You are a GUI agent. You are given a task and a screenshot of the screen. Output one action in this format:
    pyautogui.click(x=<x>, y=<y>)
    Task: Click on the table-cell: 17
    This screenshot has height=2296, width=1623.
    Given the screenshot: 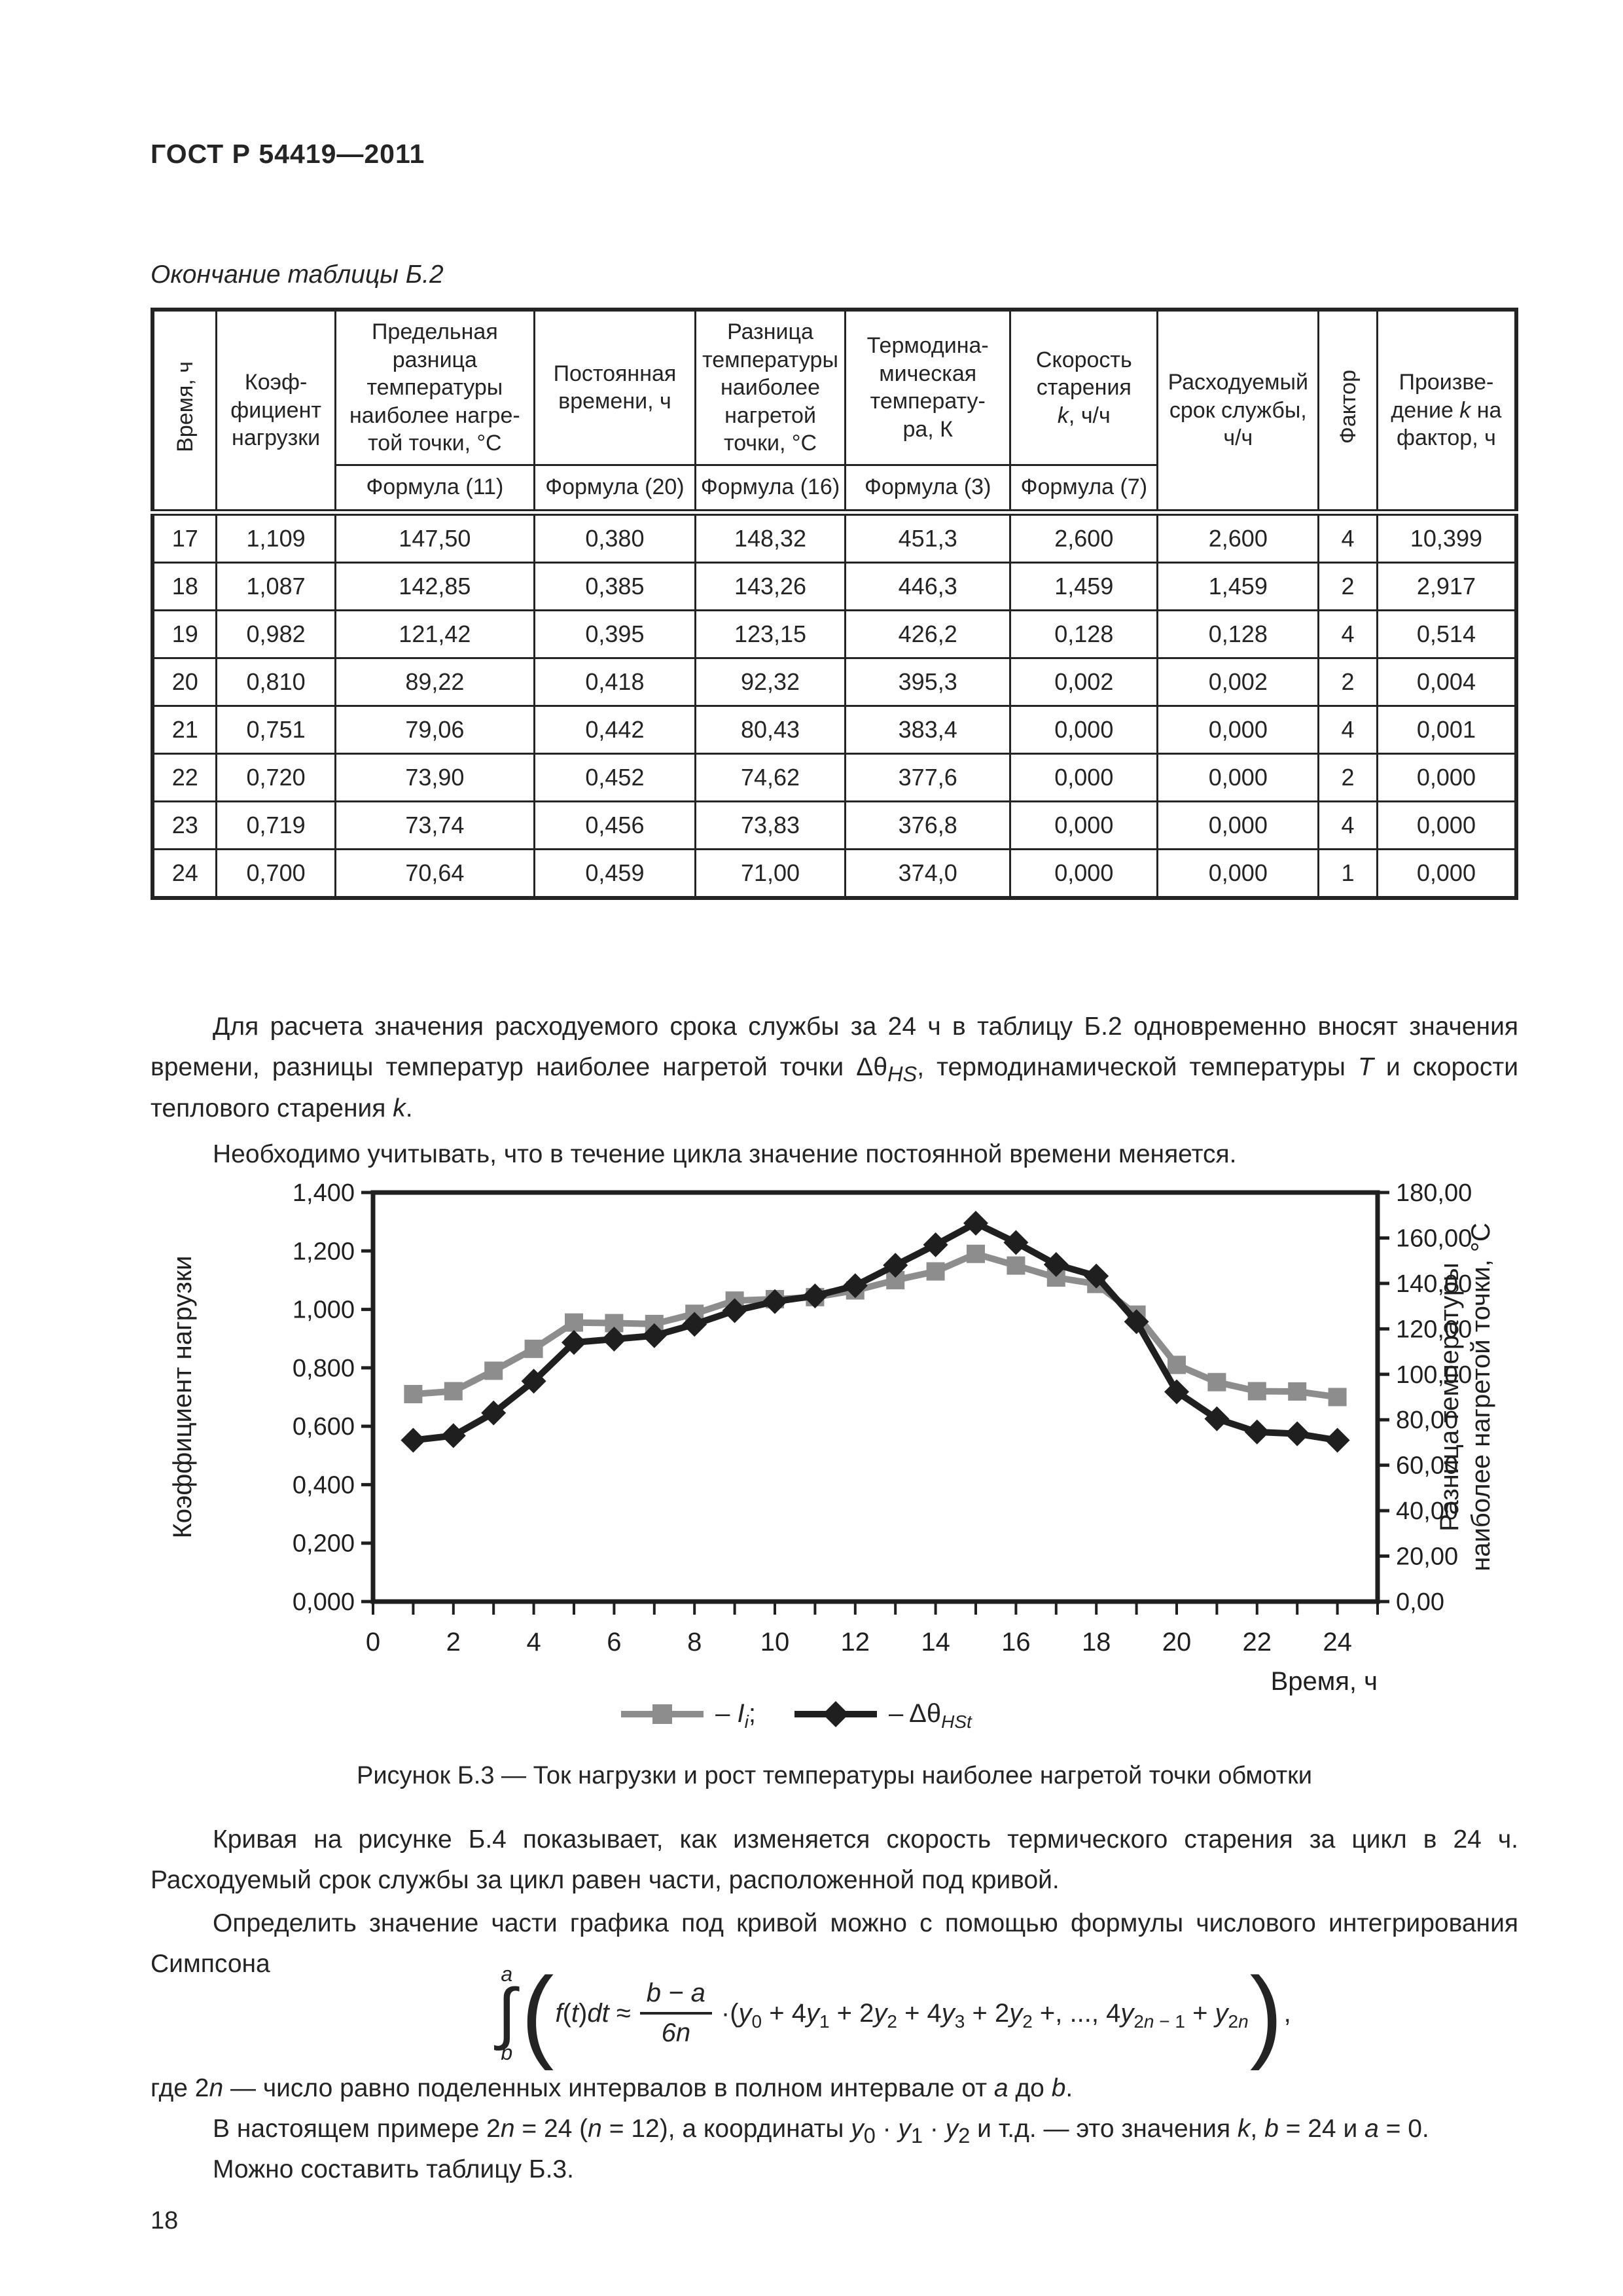 What is the action you would take?
    pyautogui.click(x=185, y=537)
    